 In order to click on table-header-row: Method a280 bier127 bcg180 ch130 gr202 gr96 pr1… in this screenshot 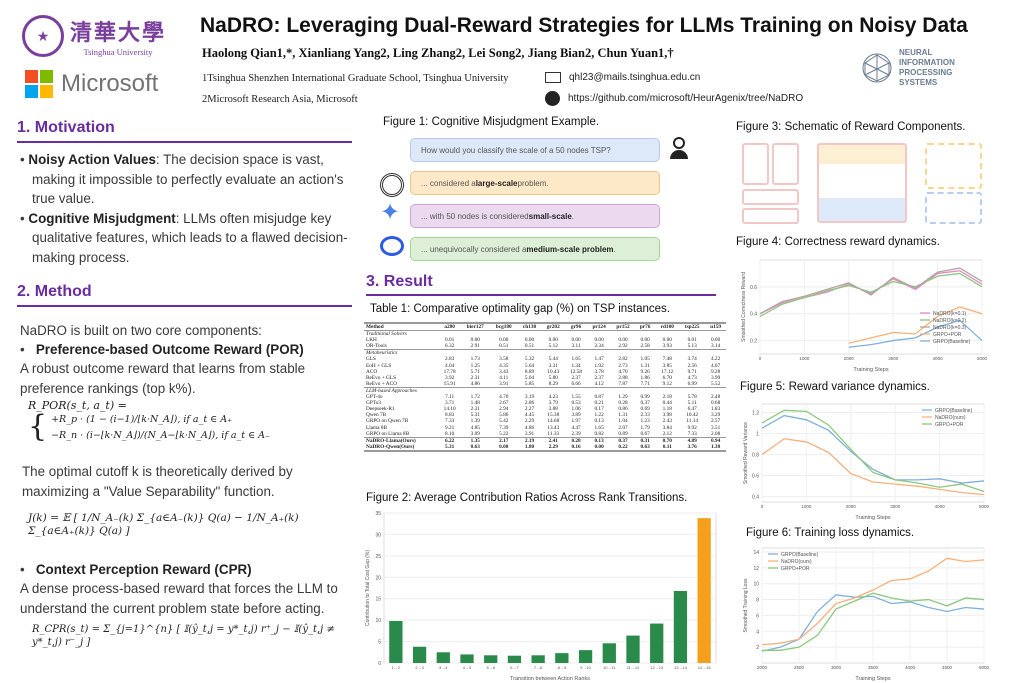, I will do `click(545, 327)`.